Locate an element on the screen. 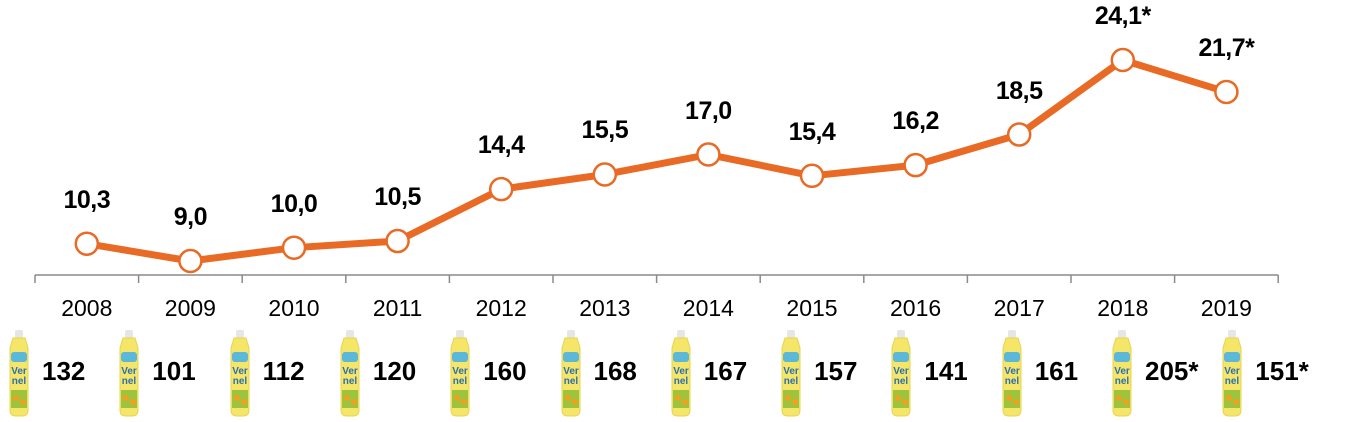 The width and height of the screenshot is (1353, 422). value-label: 17,0 is located at coordinates (708, 110).